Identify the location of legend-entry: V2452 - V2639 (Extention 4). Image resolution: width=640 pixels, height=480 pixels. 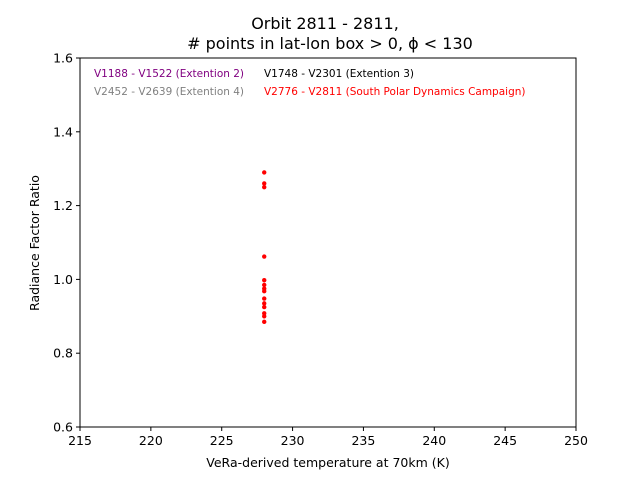
(169, 92).